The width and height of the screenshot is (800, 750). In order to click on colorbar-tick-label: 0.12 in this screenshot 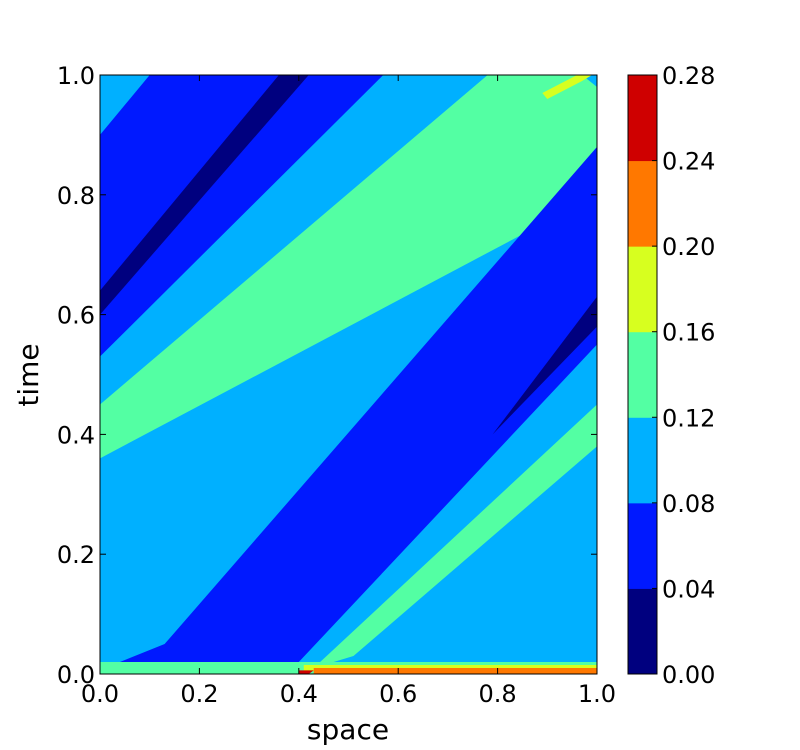, I will do `click(688, 418)`.